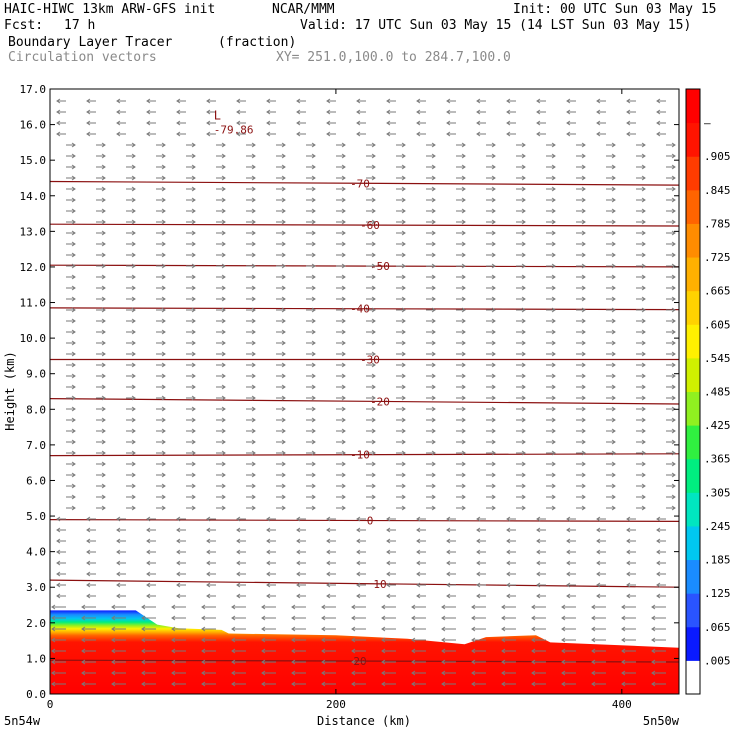 The height and width of the screenshot is (740, 740). What do you see at coordinates (36, 374) in the screenshot?
I see `y-tick-label: 9.0` at bounding box center [36, 374].